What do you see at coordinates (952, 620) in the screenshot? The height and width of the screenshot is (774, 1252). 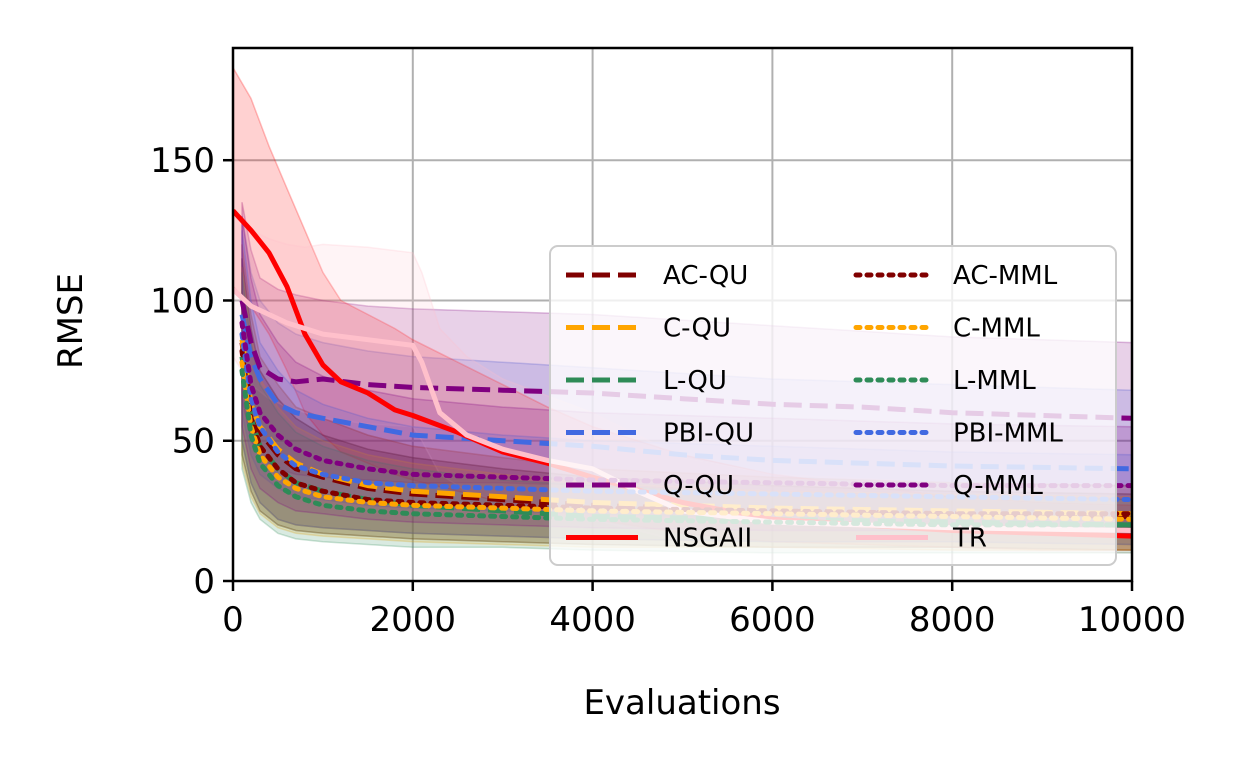 I see `x-tick-label: 8000` at bounding box center [952, 620].